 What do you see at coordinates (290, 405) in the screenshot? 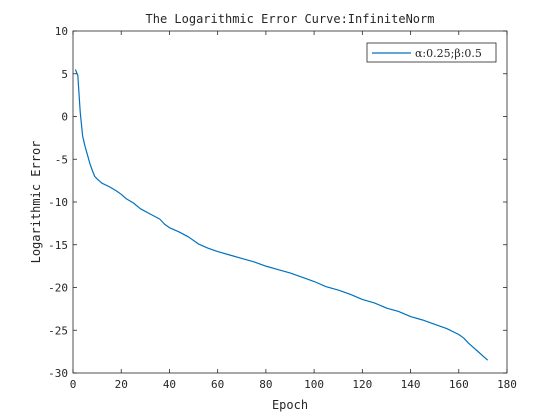
I see `x-axis-label: Epoch` at bounding box center [290, 405].